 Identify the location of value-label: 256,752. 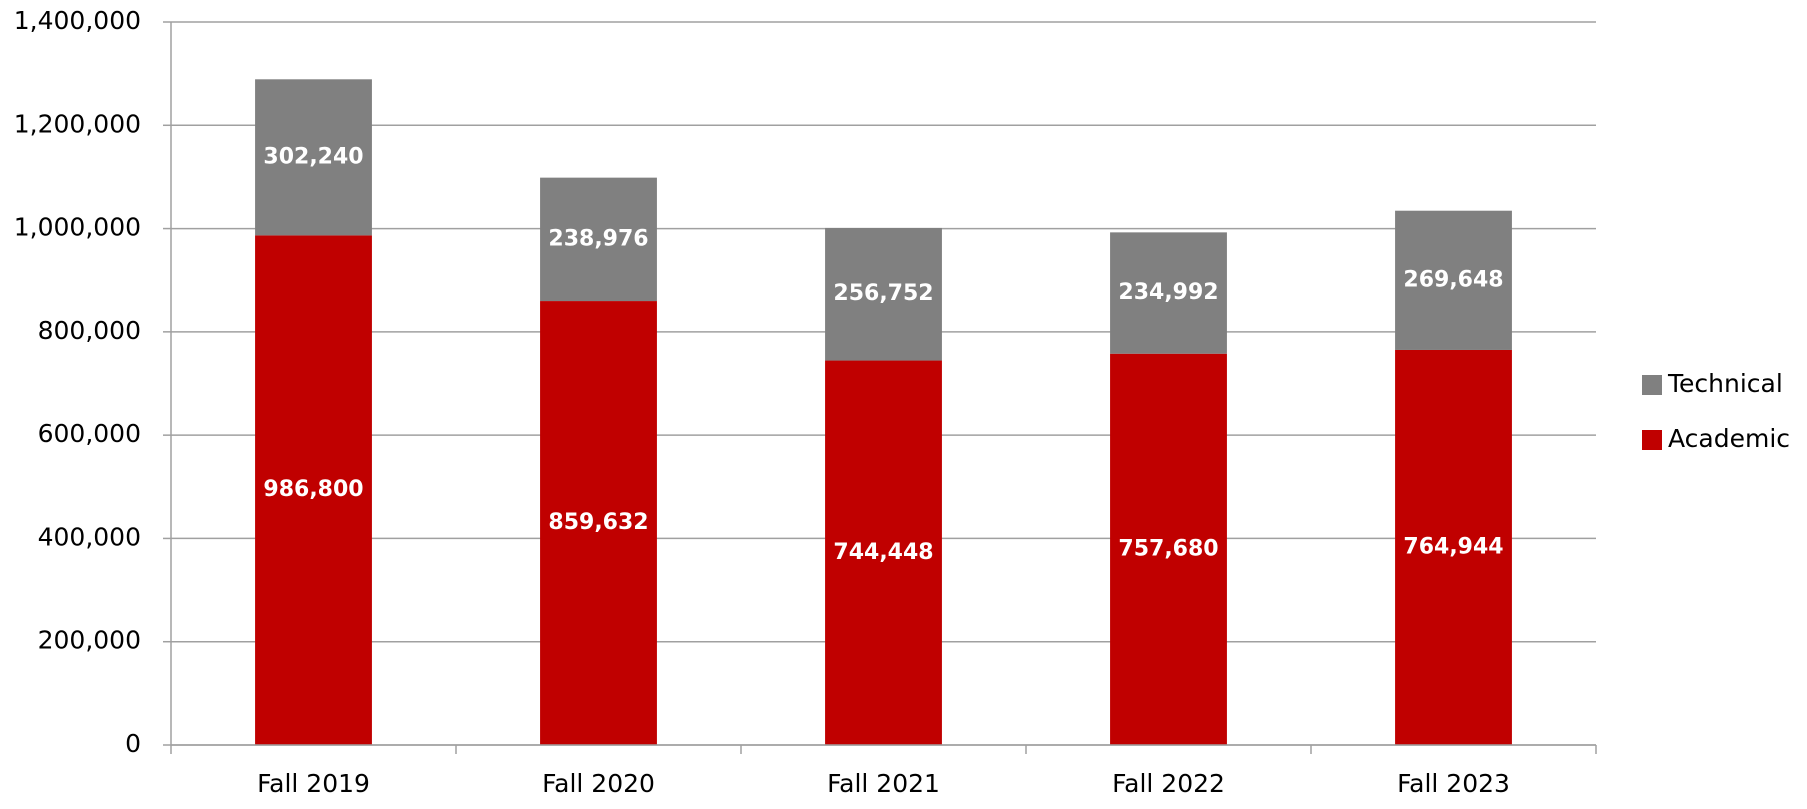
(883, 293).